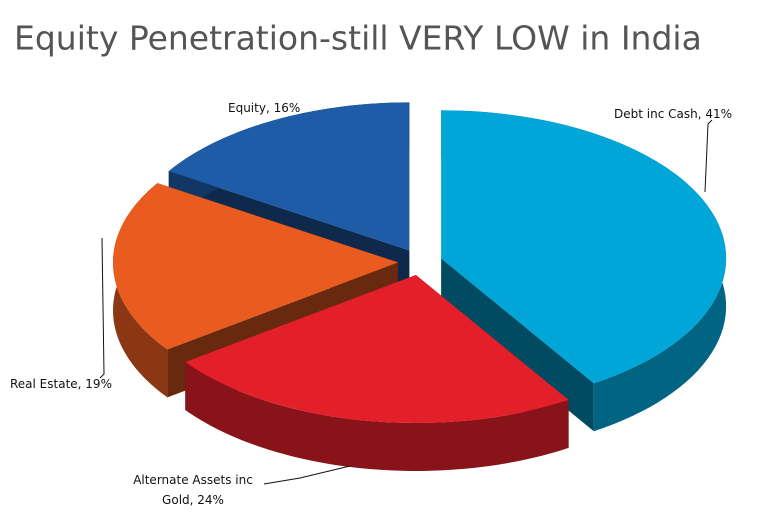  What do you see at coordinates (193, 490) in the screenshot?
I see `slice-label: Alternate Assets inc Gold, 24%` at bounding box center [193, 490].